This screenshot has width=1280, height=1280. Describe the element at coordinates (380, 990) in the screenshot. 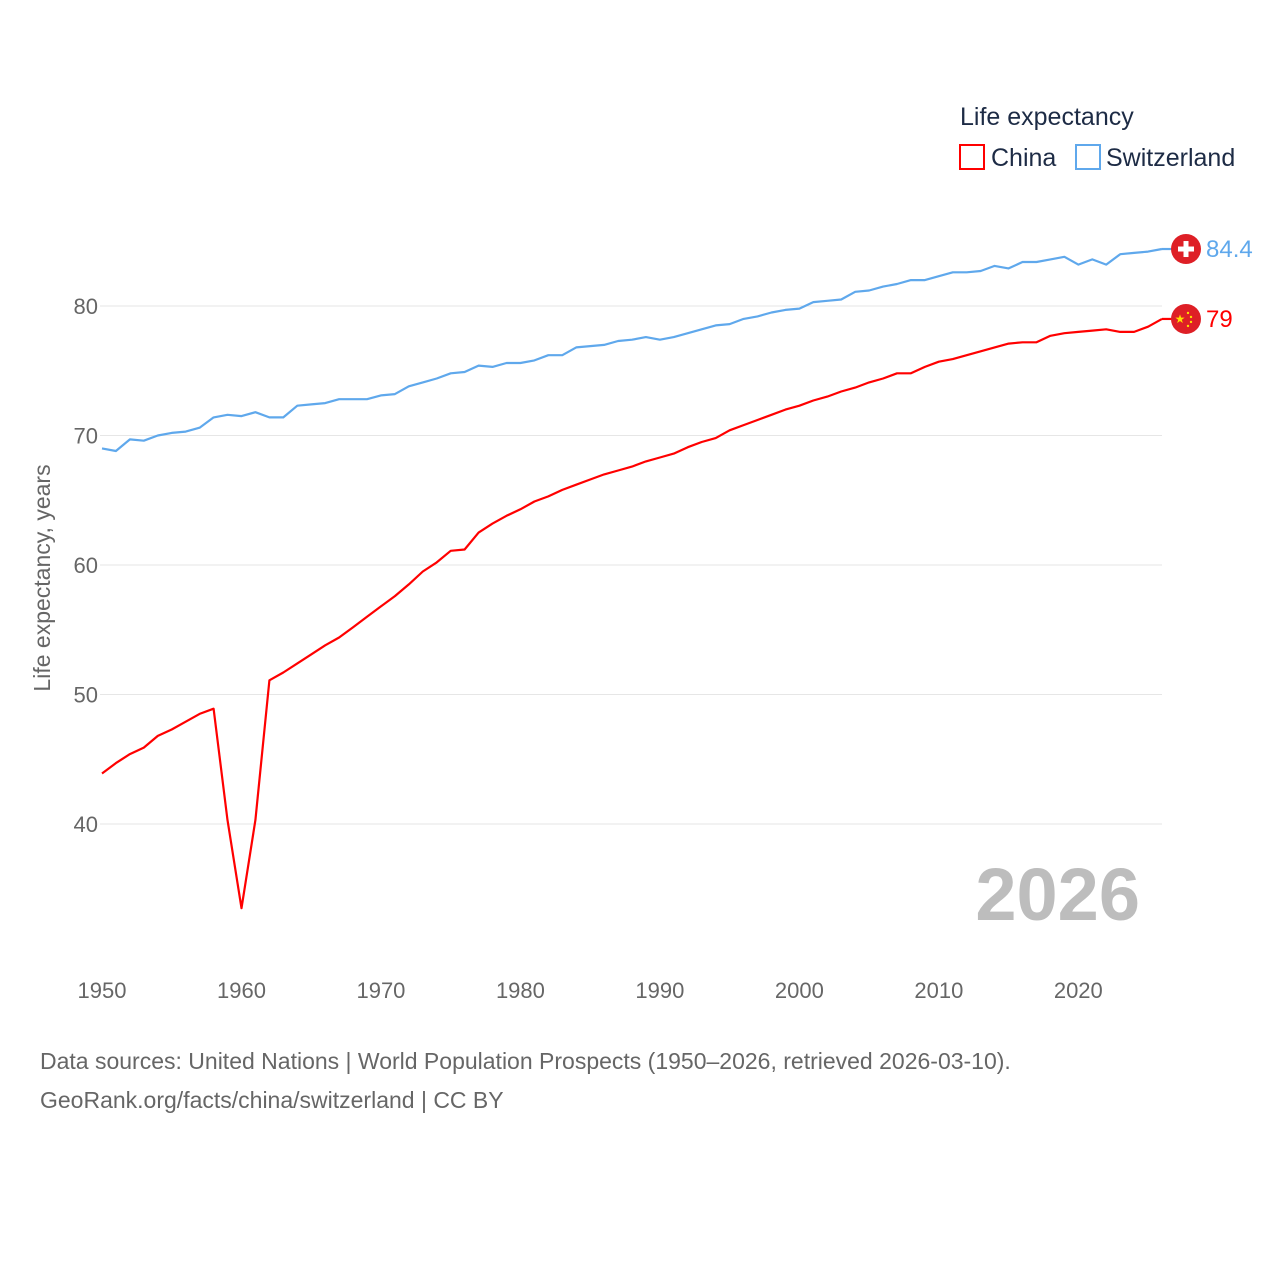

I see `x-tick-label: 1970` at that location.